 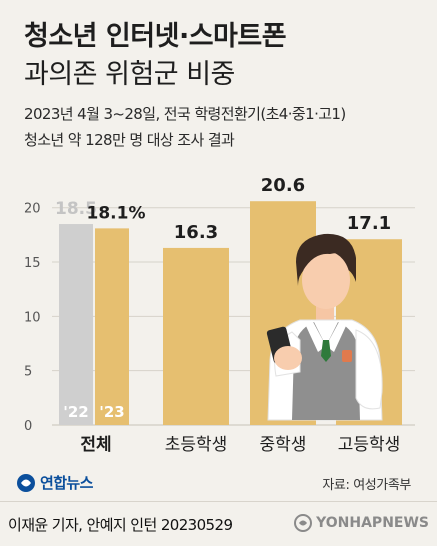 I want to click on yonhap-logo-icon, so click(x=26, y=482).